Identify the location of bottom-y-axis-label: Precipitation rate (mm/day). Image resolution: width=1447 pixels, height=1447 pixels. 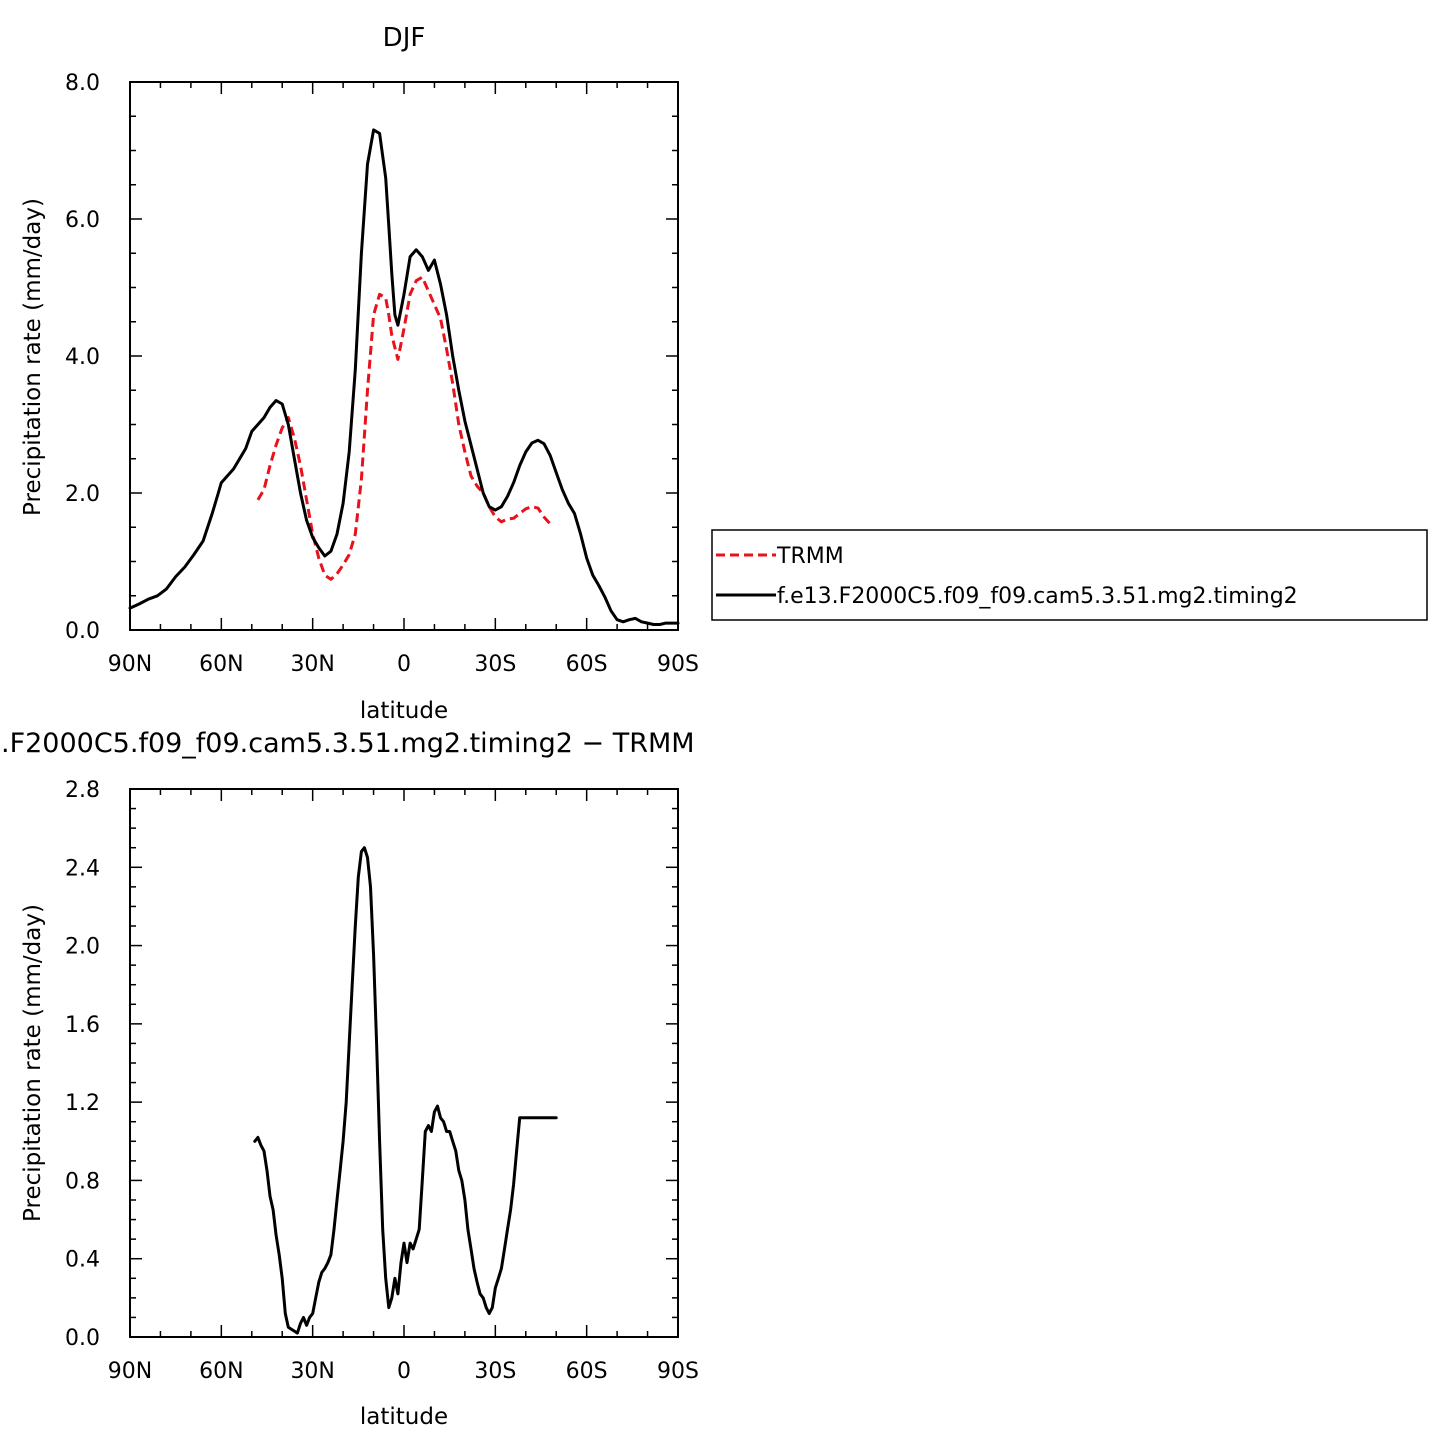
(33, 1063).